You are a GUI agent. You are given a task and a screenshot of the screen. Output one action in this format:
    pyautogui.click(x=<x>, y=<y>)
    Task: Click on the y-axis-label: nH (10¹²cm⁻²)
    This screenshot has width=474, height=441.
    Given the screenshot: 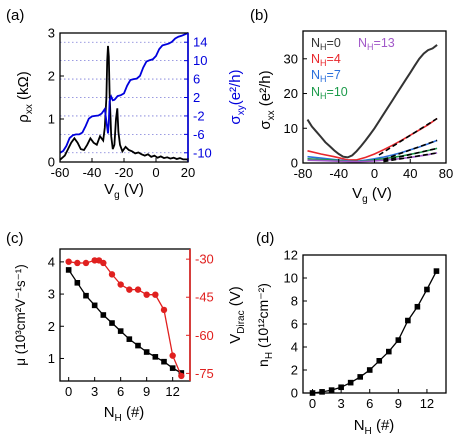 What is the action you would take?
    pyautogui.click(x=265, y=325)
    